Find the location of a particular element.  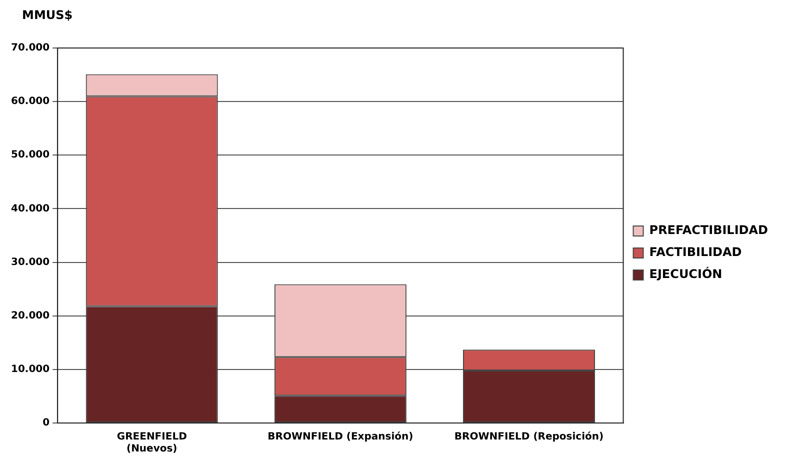

y-tick-label: 0 is located at coordinates (46, 423).